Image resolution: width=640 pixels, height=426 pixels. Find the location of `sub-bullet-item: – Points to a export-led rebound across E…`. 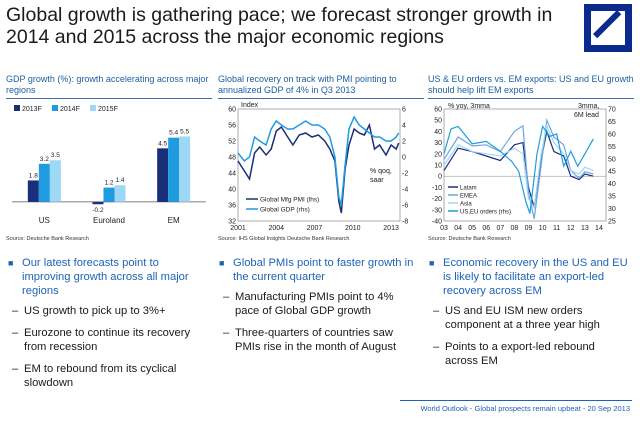

sub-bullet-item: – Points to a export-led rebound across E… is located at coordinates (514, 354).